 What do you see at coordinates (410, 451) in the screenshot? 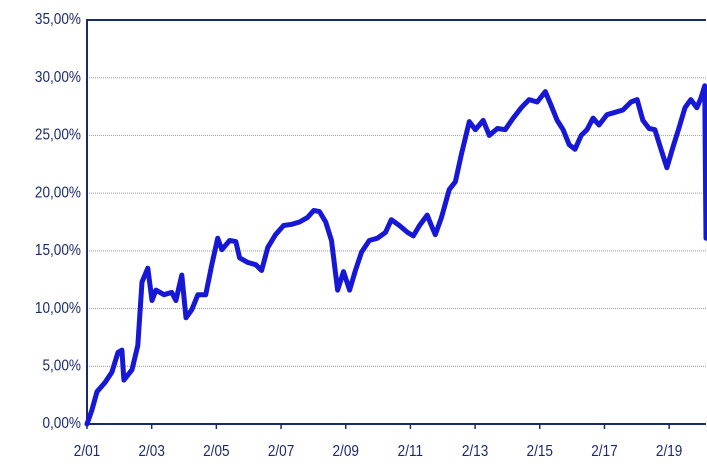
I see `x-tick-label: 2/11` at bounding box center [410, 451].